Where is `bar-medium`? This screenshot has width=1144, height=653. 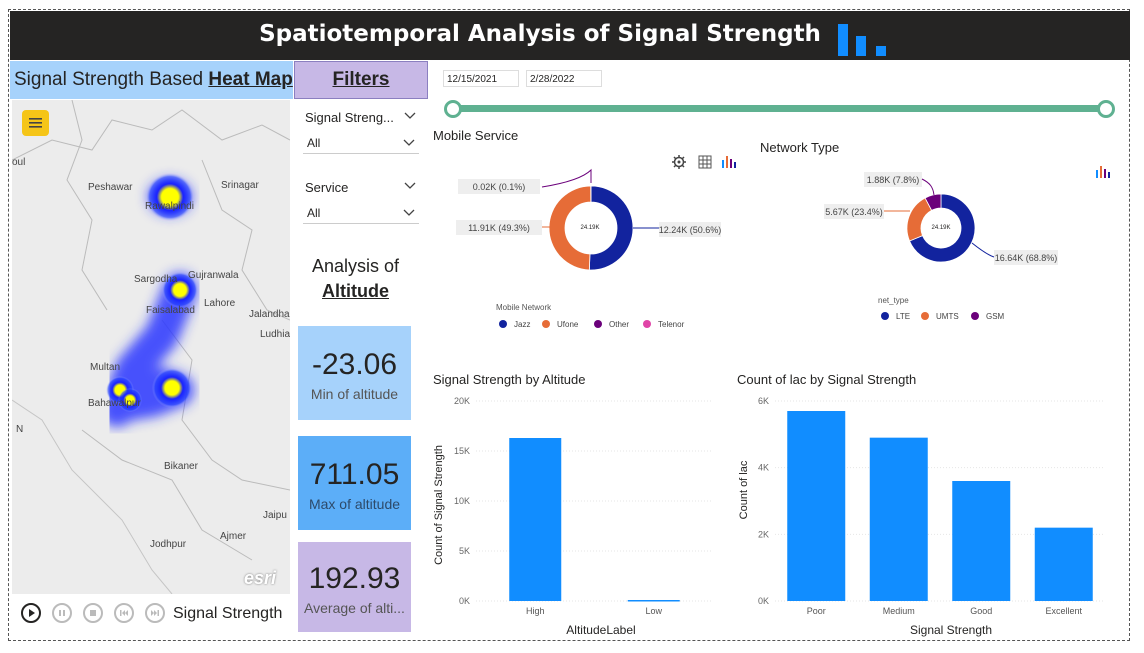
bar-medium is located at coordinates (898, 519).